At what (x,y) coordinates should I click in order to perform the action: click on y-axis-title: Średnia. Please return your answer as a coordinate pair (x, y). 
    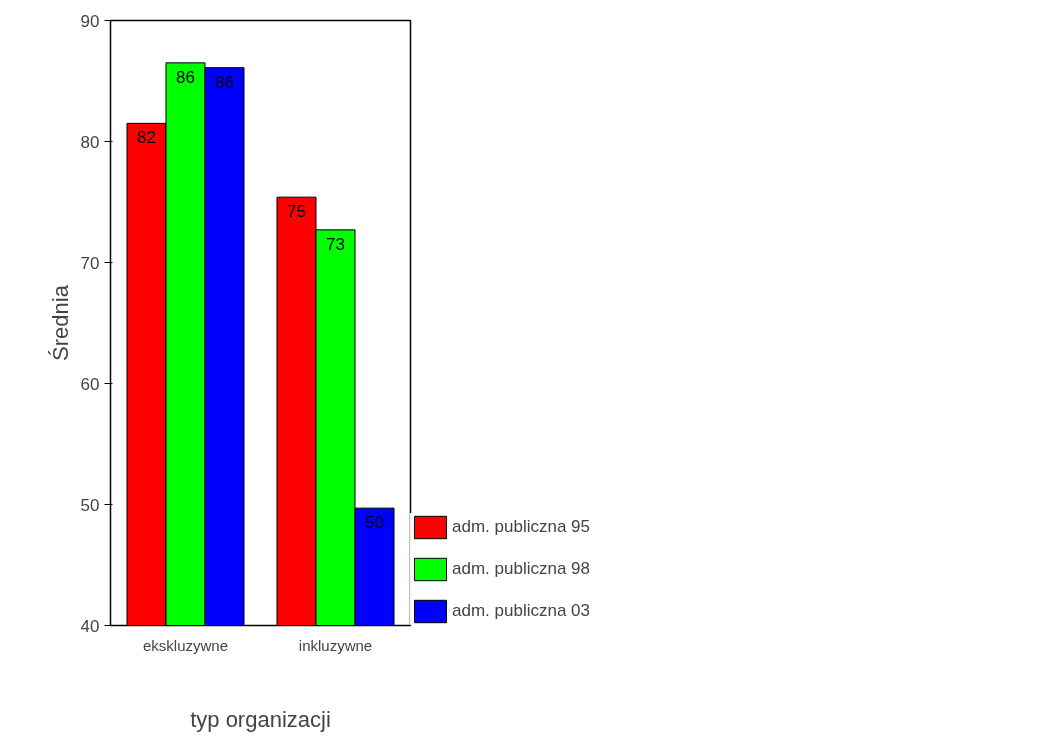
    Looking at the image, I should click on (60, 322).